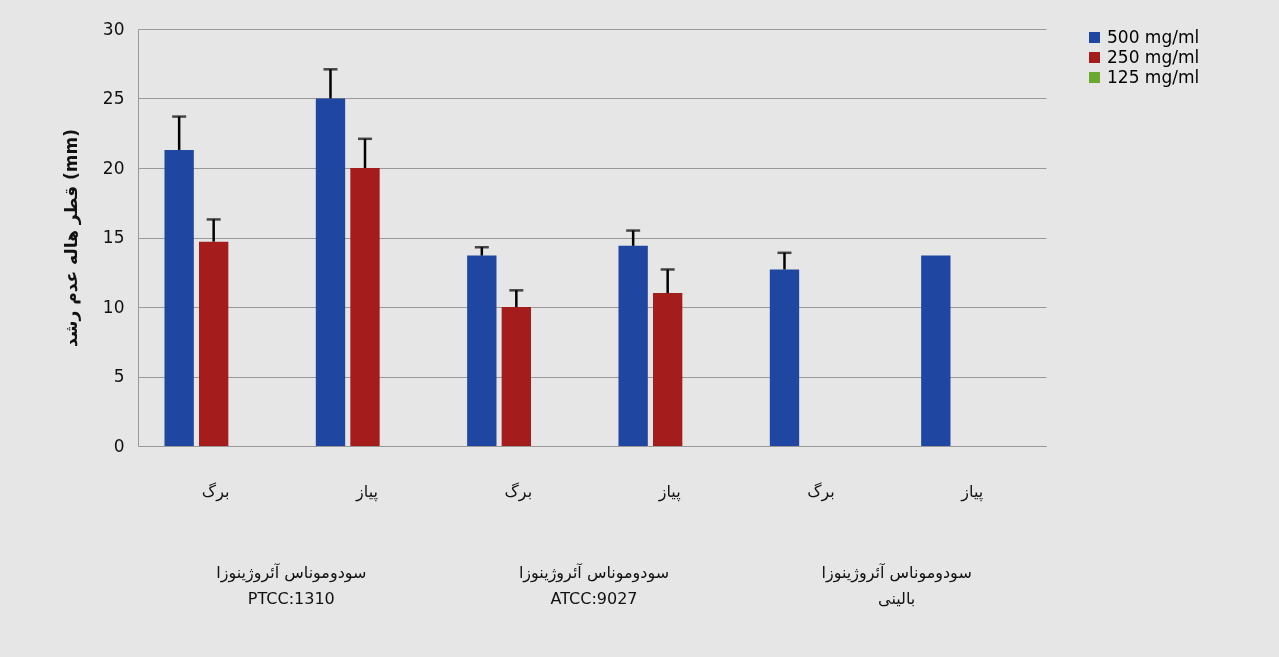 This screenshot has width=1279, height=657. I want to click on y-tick-label: 5, so click(119, 376).